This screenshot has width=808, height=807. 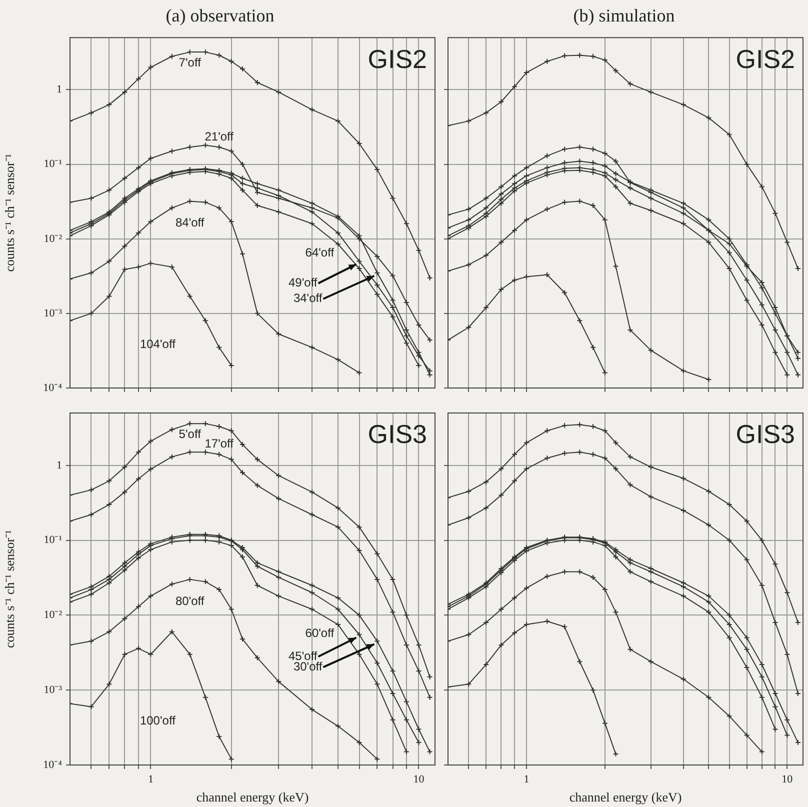 What do you see at coordinates (320, 252) in the screenshot?
I see `series-label: 64'off` at bounding box center [320, 252].